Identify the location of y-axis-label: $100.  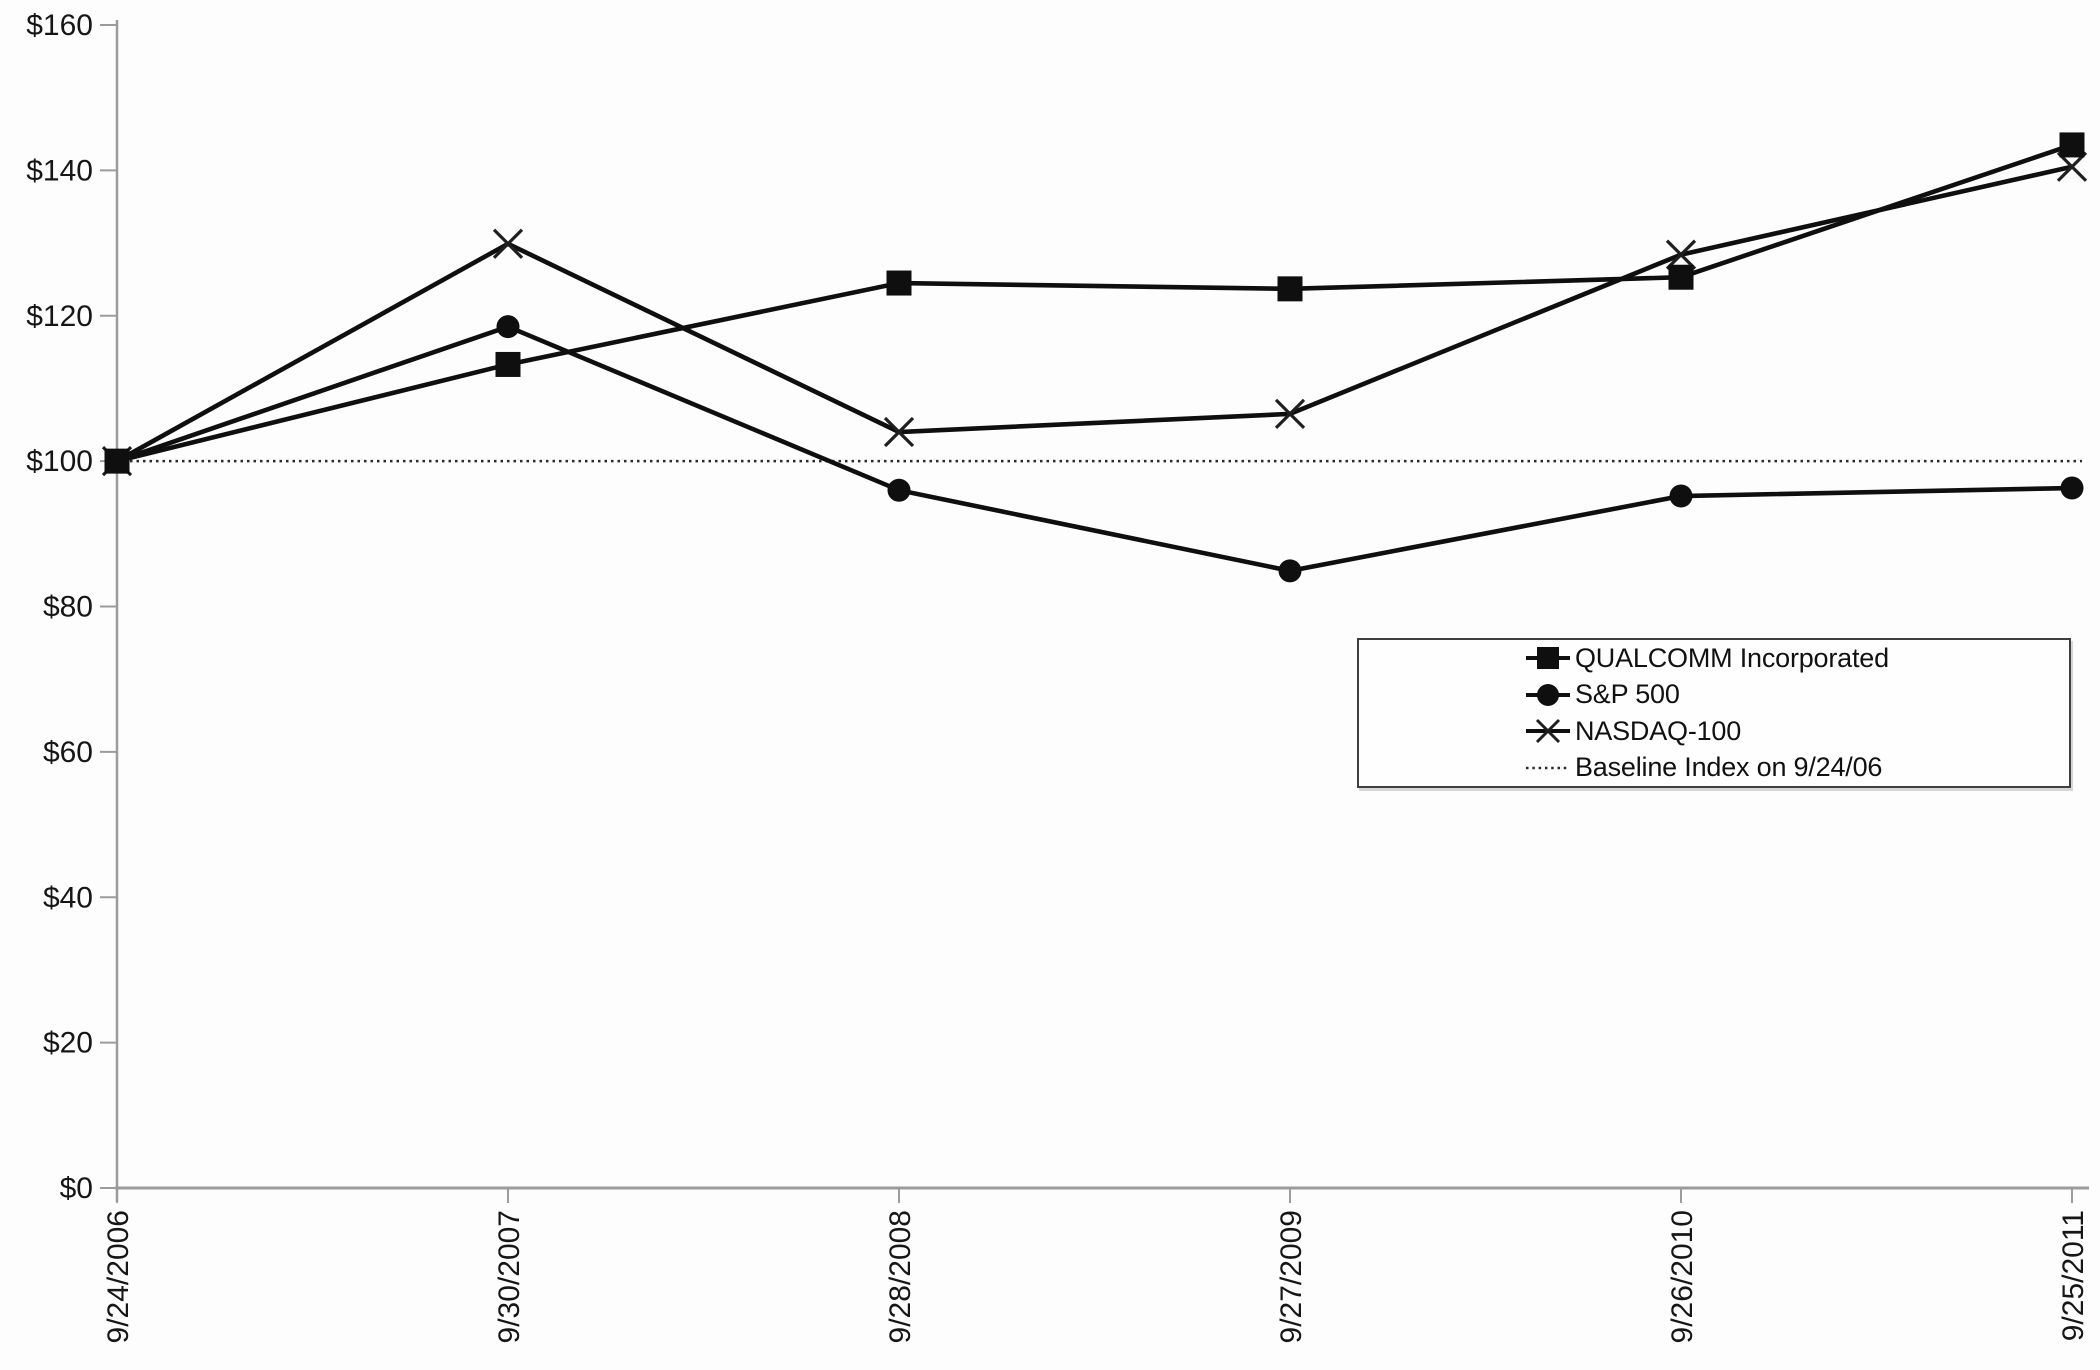
(59, 461).